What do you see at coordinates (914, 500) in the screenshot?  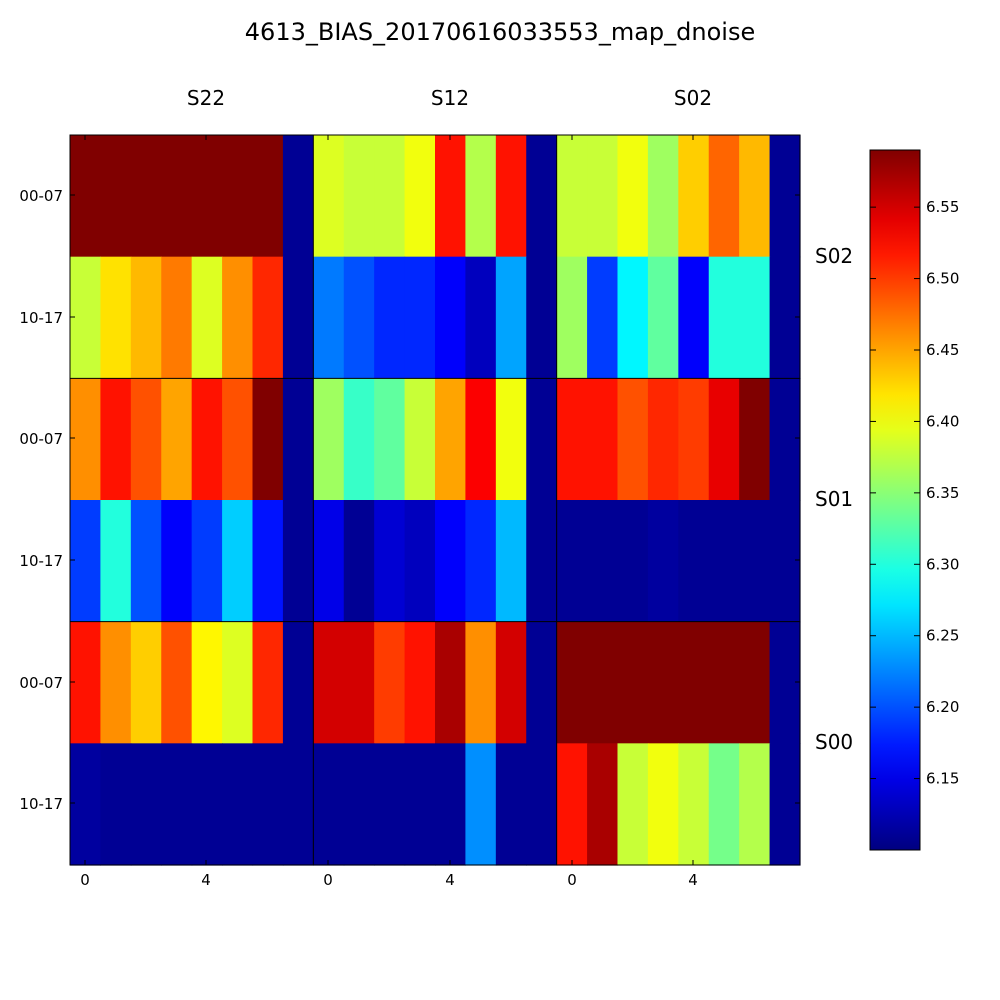 I see `colorbar: 6.15 6.20 6.25 6.30 6.35 6.40 6.45 6.50 6.55` at bounding box center [914, 500].